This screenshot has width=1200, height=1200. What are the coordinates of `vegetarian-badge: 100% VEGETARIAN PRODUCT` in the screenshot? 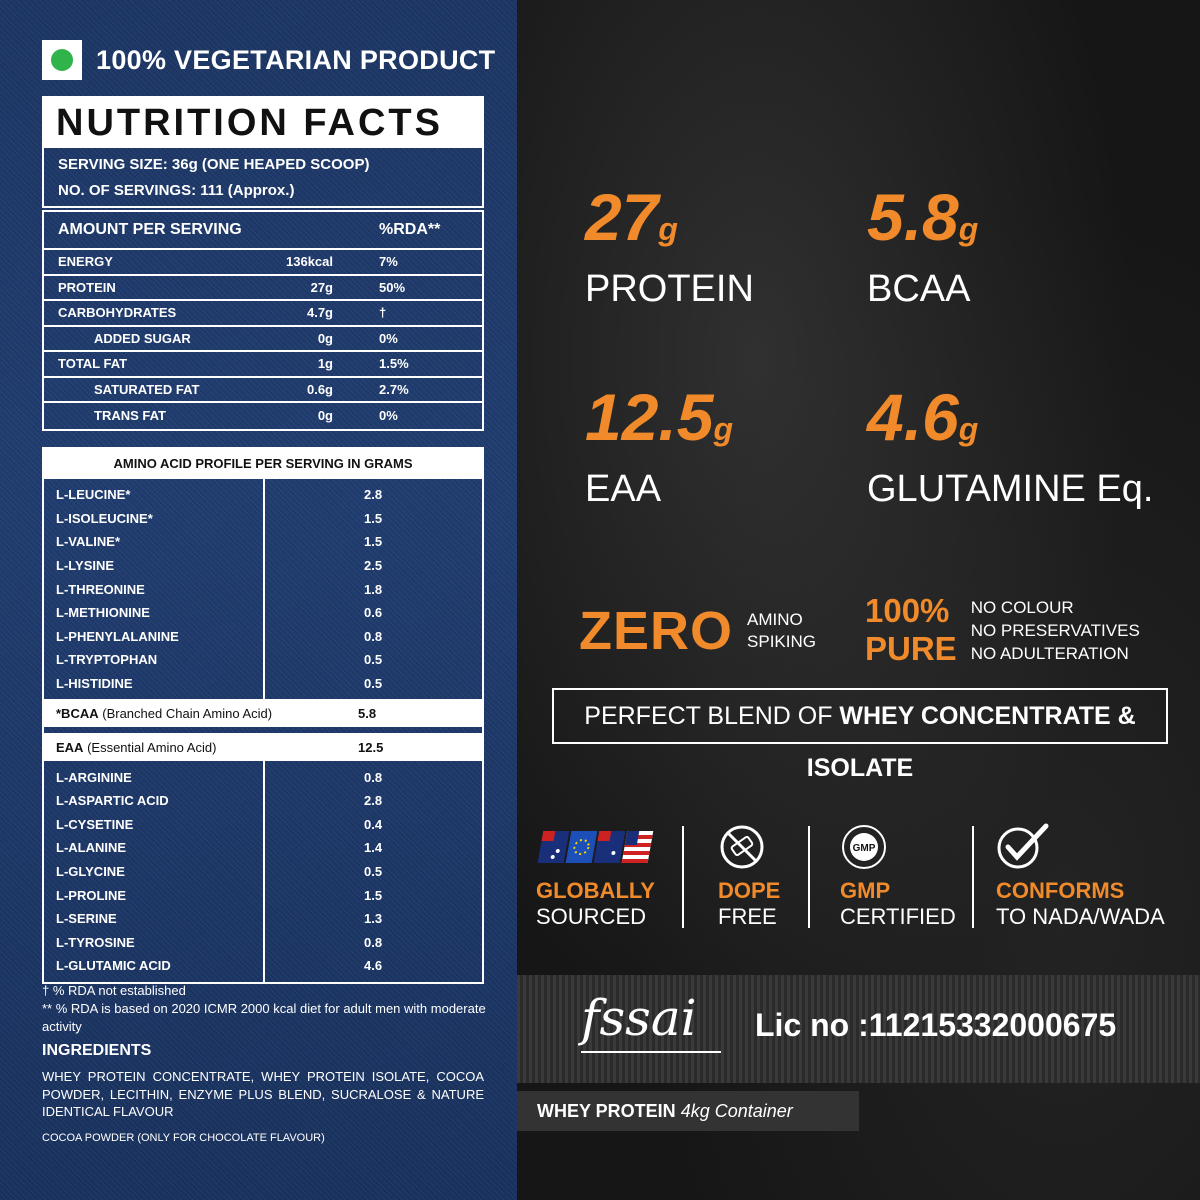 It's located at (268, 60).